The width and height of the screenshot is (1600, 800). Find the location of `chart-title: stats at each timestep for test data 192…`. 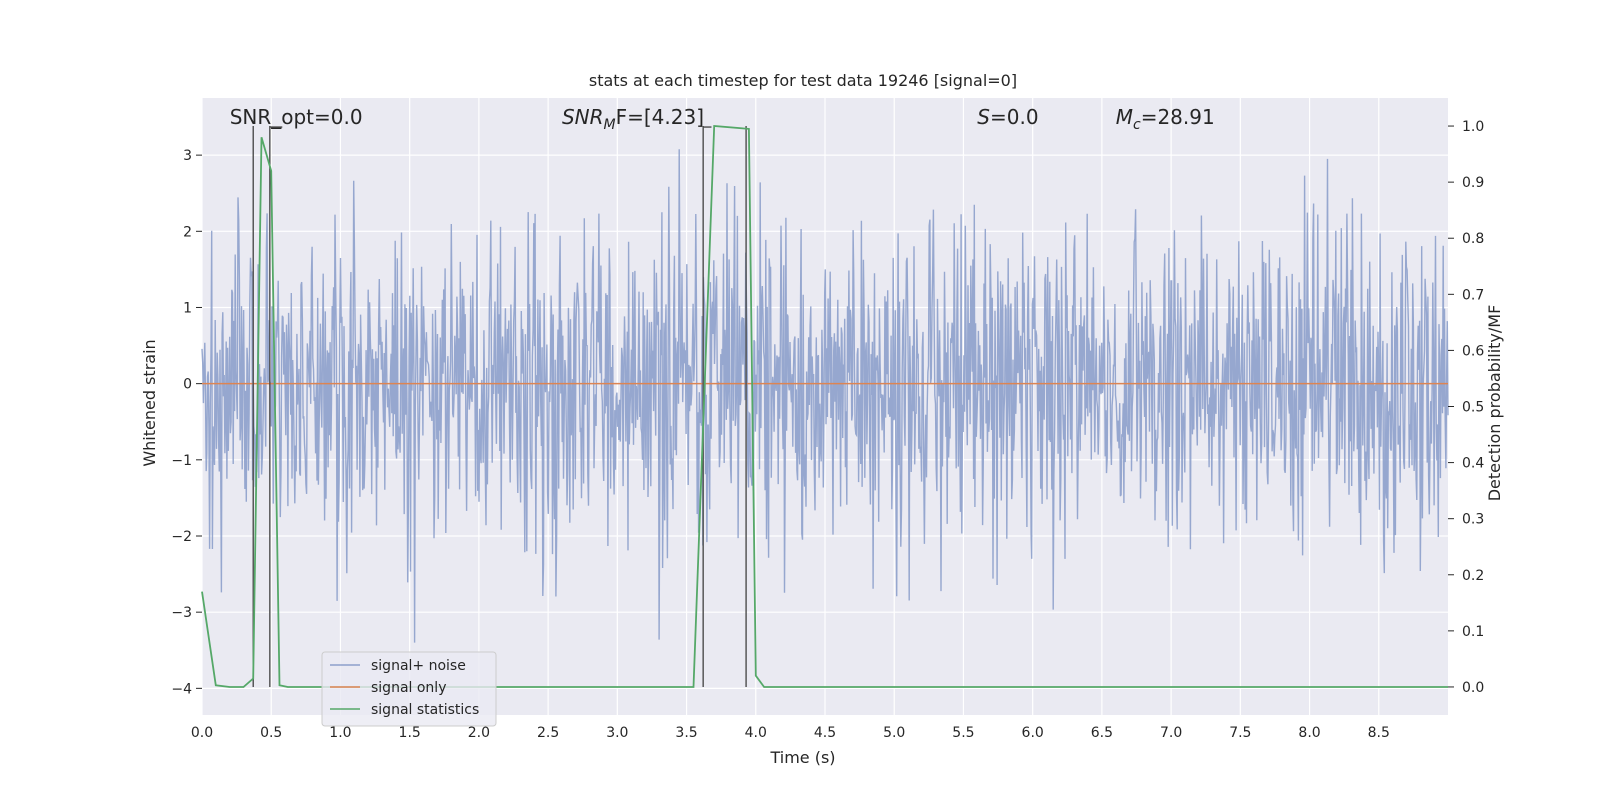

chart-title: stats at each timestep for test data 192… is located at coordinates (803, 80).